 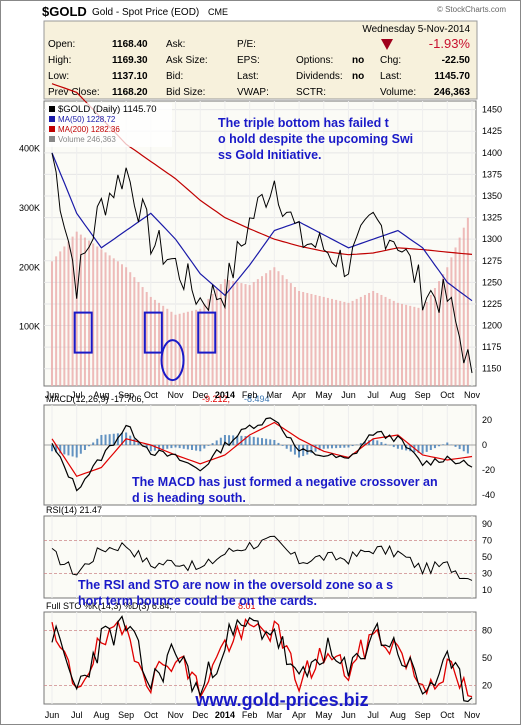 What do you see at coordinates (174, 76) in the screenshot?
I see `quote-label: Bid:` at bounding box center [174, 76].